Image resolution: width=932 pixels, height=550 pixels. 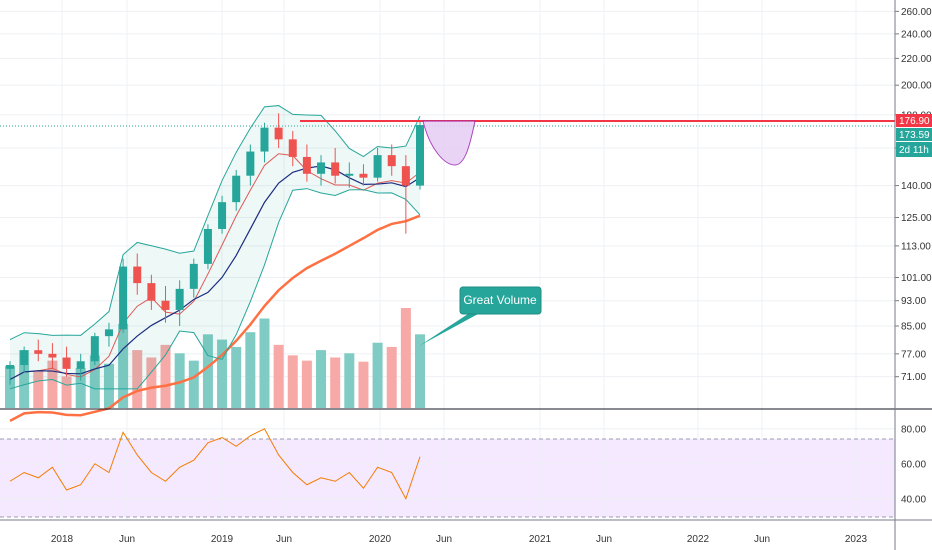 What do you see at coordinates (380, 539) in the screenshot?
I see `time-tick-label: 2020` at bounding box center [380, 539].